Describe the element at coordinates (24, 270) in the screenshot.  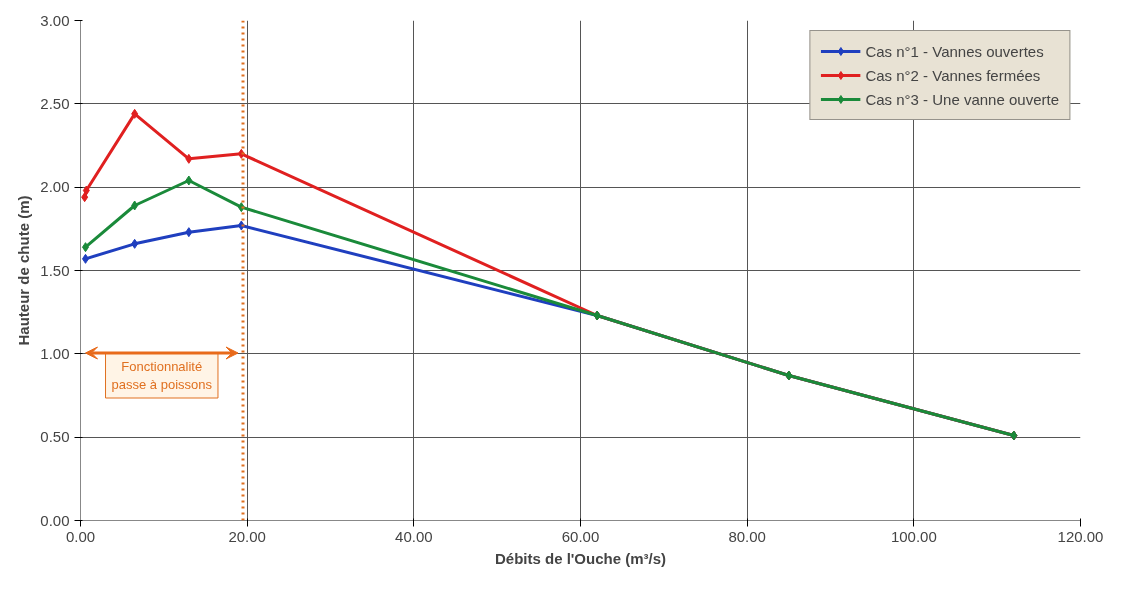
I see `y-axis-title: Hauteur de chute (m)` at that location.